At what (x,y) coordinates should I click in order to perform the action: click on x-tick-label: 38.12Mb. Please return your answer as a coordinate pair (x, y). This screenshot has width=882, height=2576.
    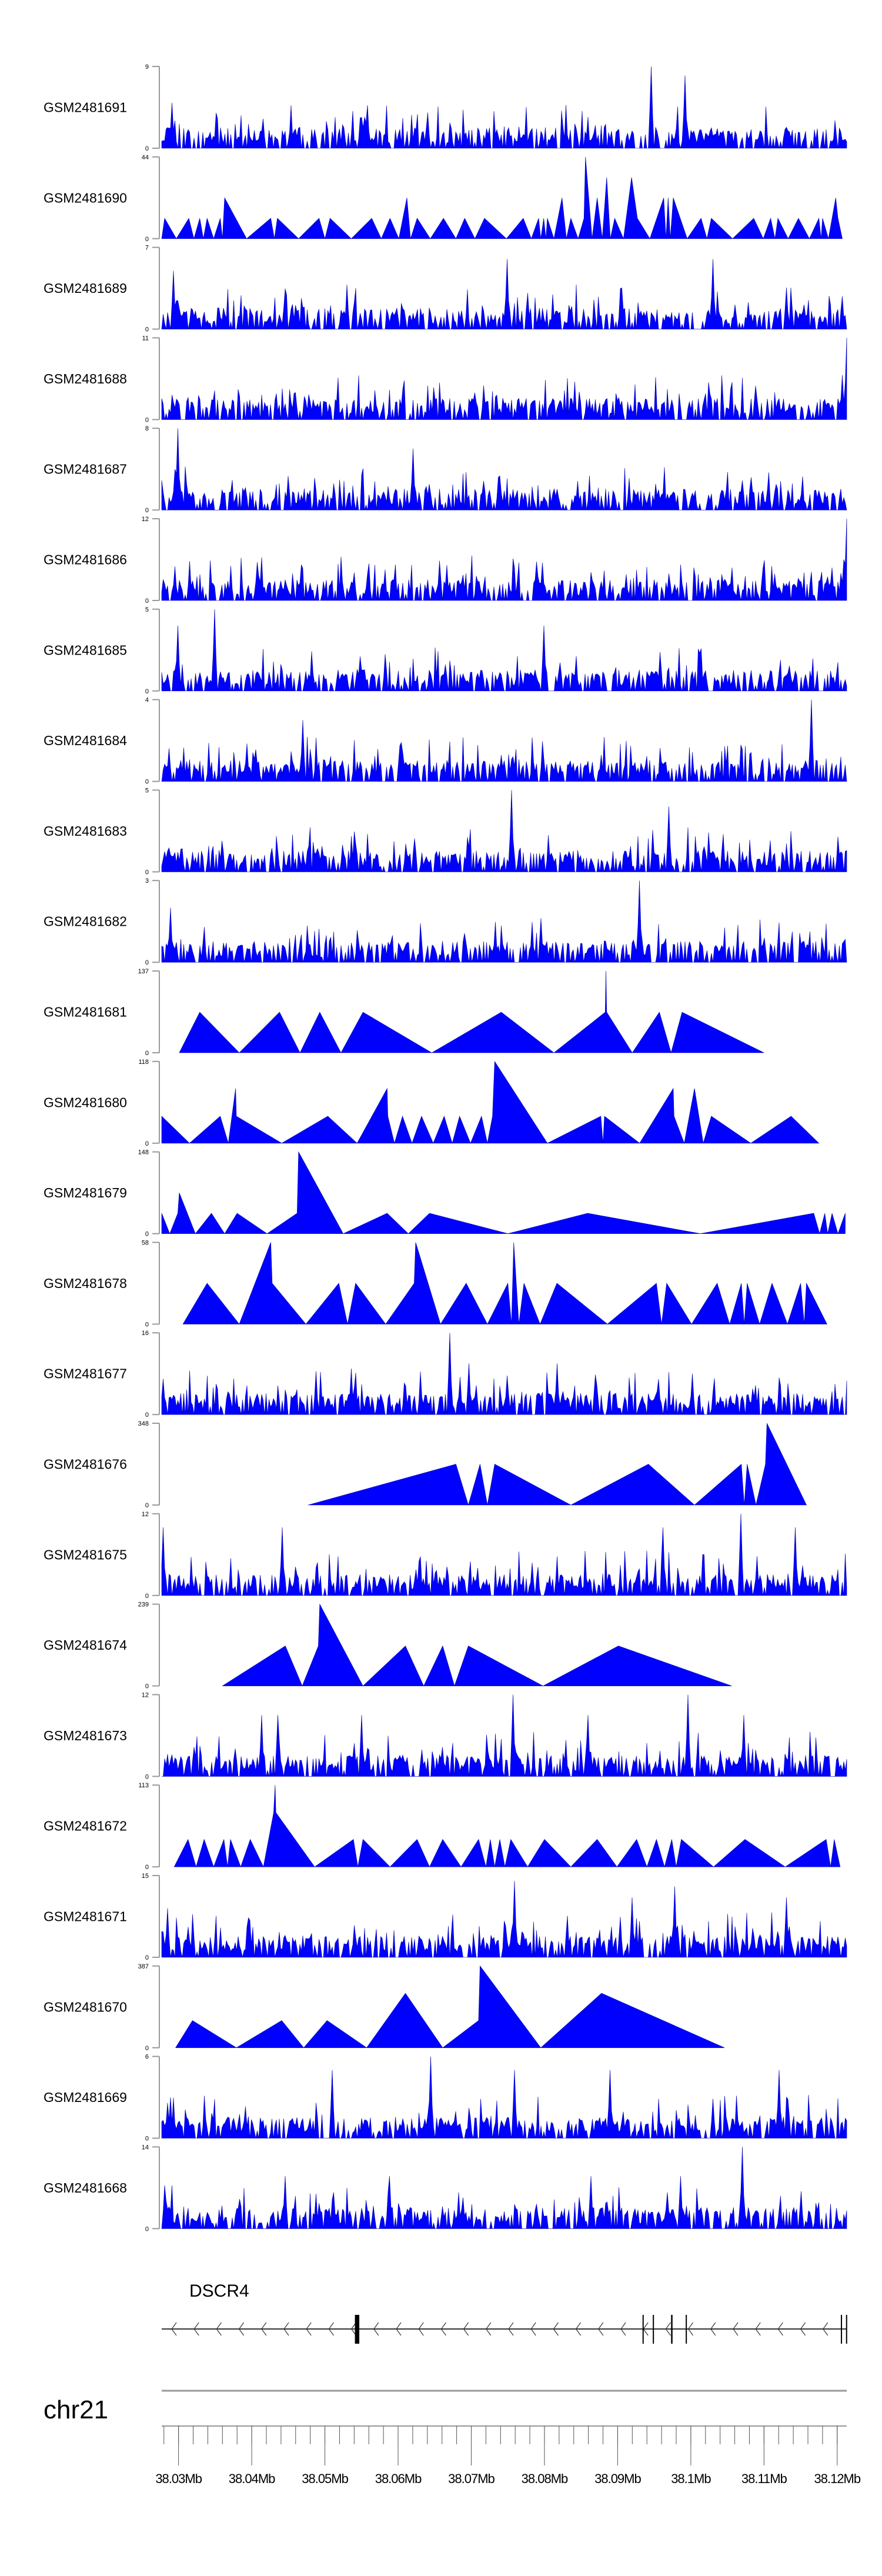
    Looking at the image, I should click on (837, 2478).